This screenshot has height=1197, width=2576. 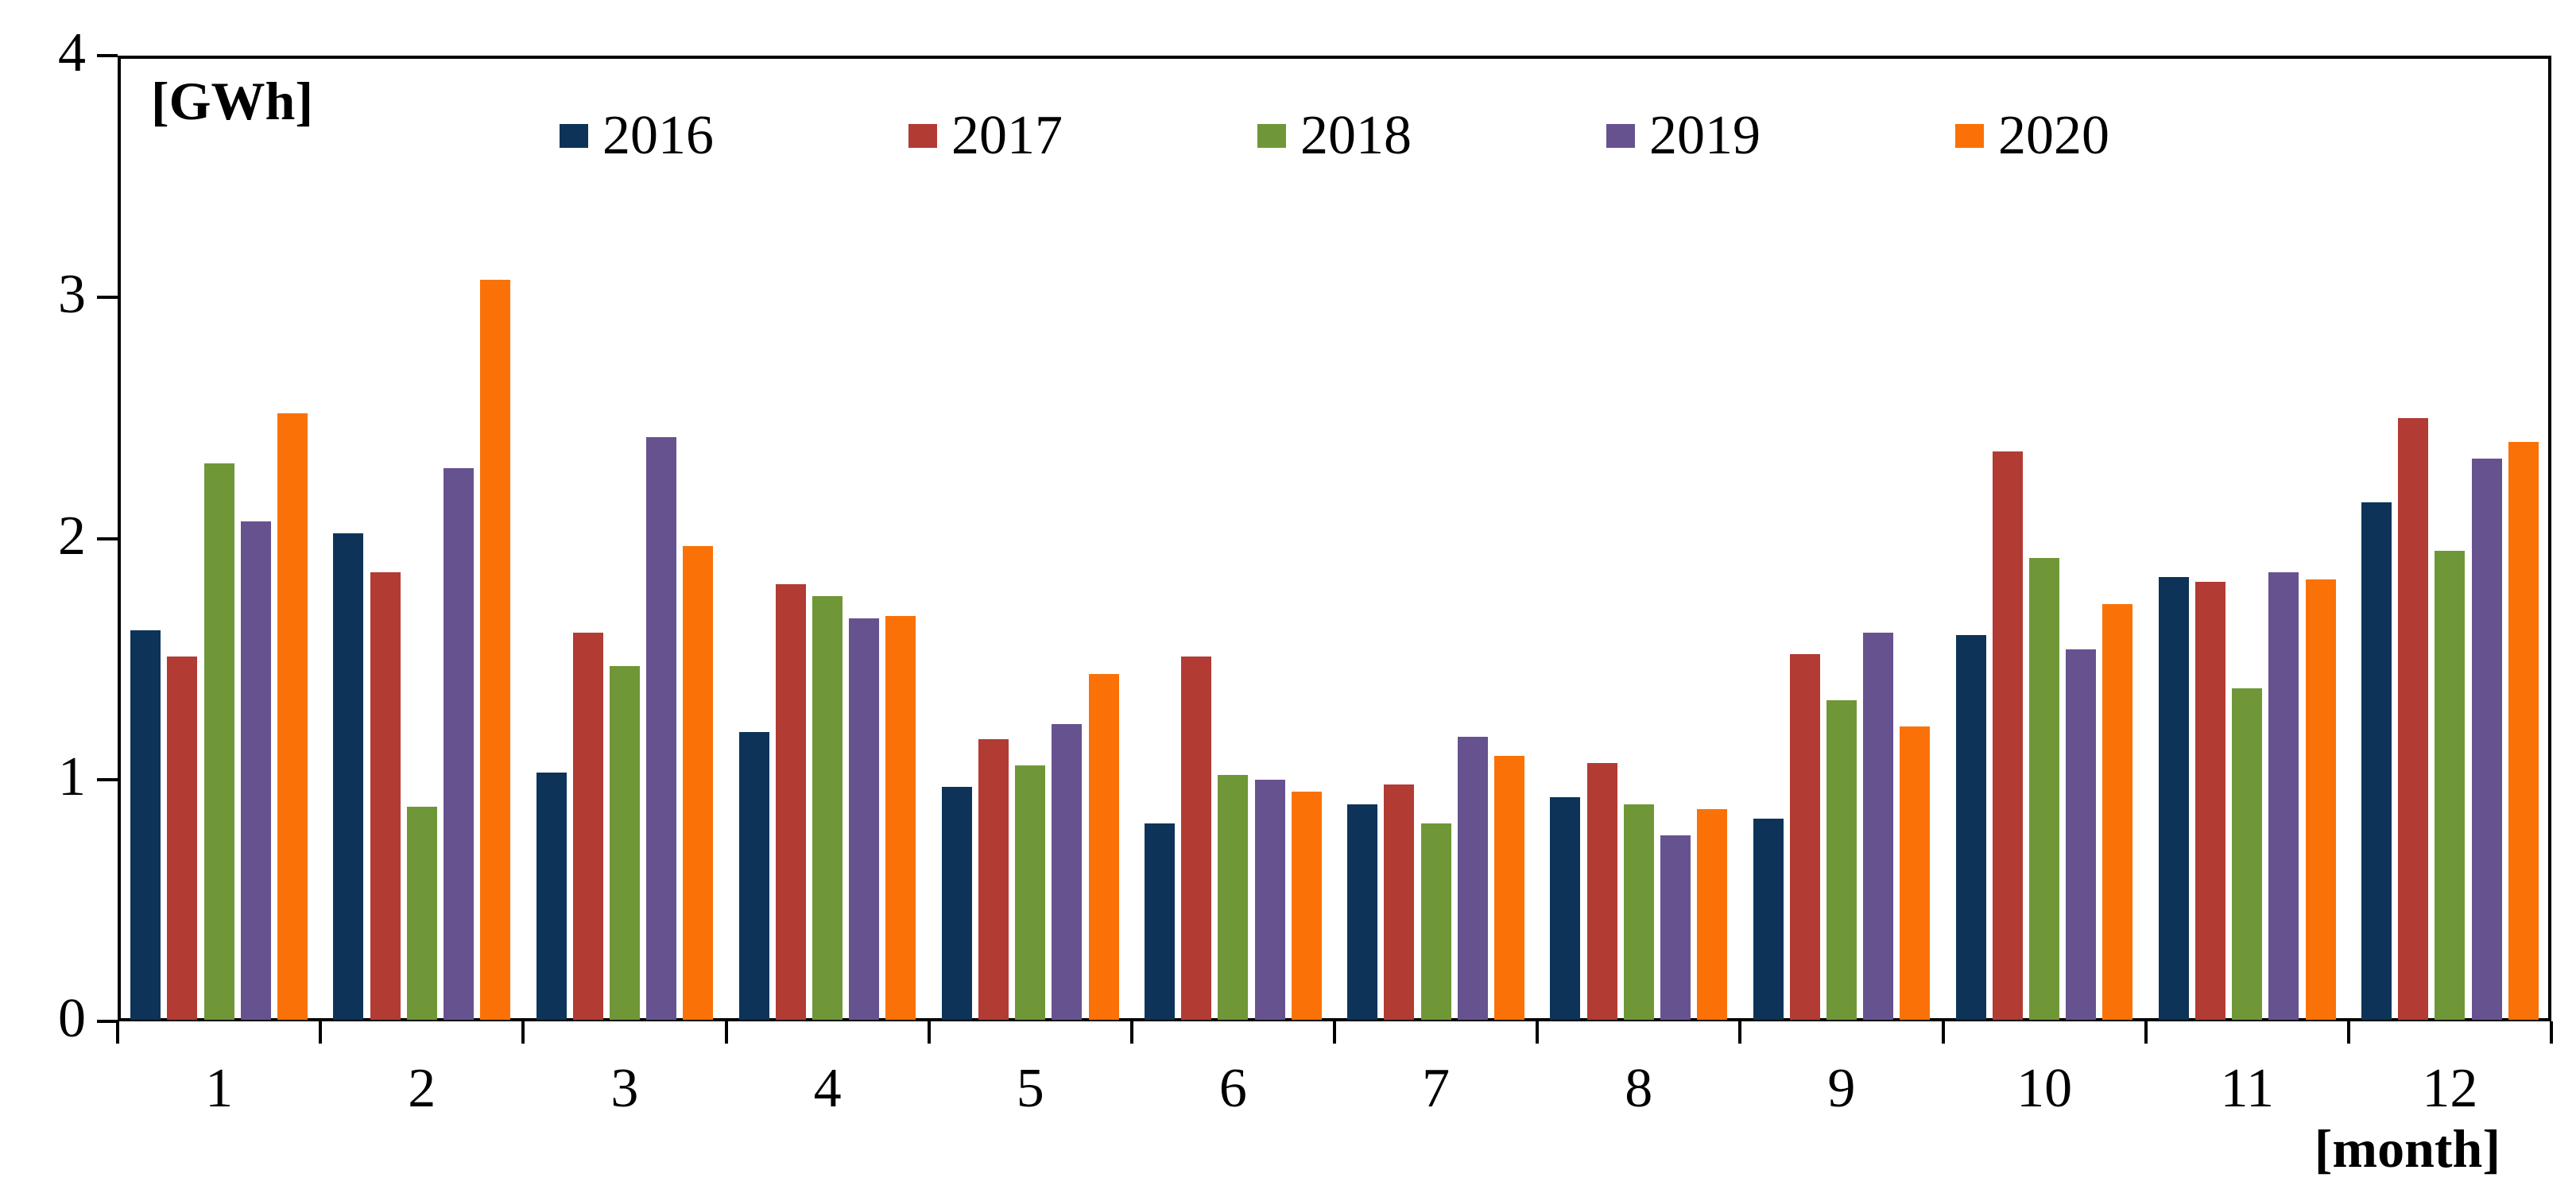 I want to click on legend-swatch-2016, so click(x=574, y=136).